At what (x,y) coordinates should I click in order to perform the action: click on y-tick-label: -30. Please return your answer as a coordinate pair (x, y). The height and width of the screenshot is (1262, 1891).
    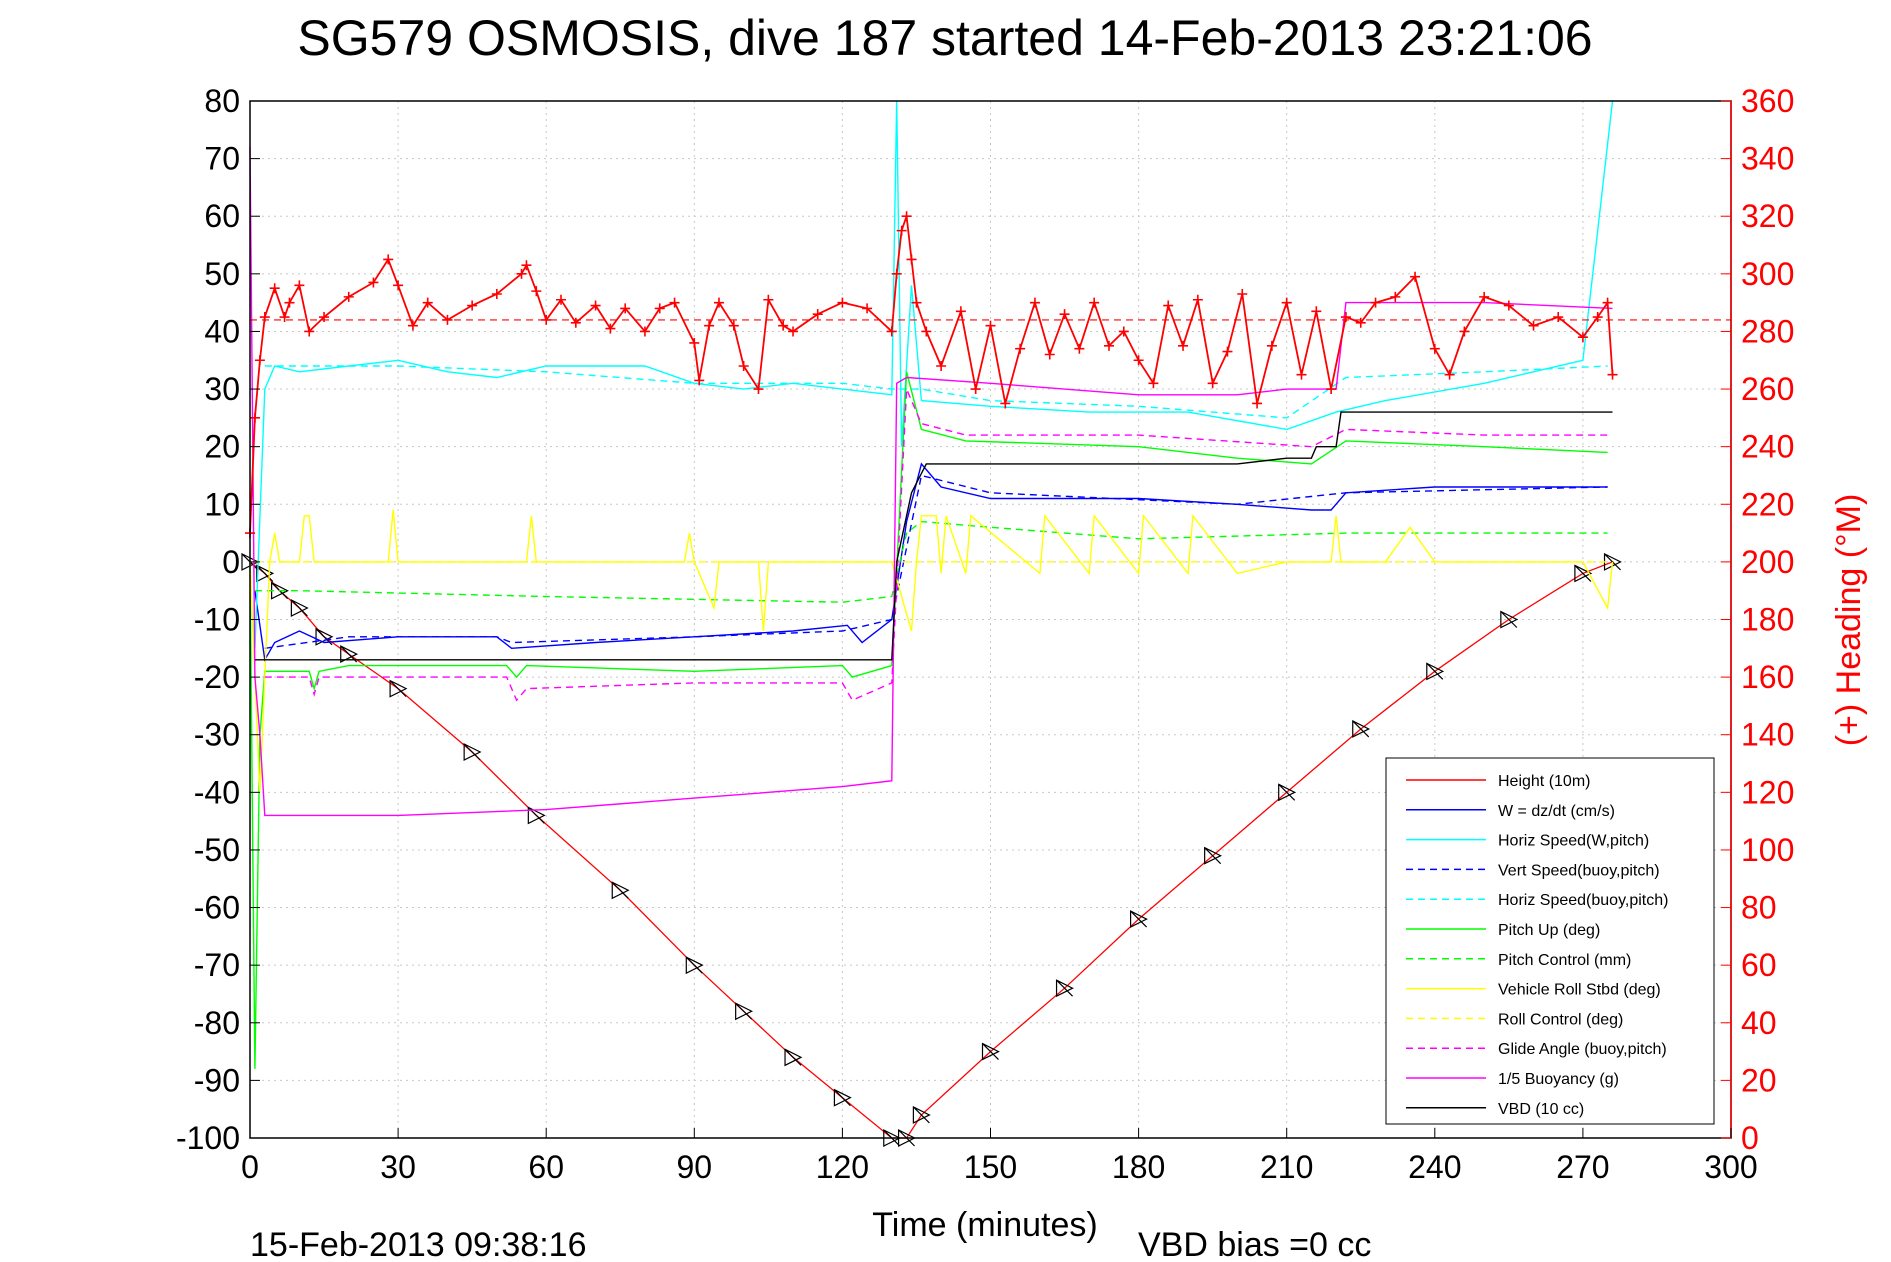
    Looking at the image, I should click on (217, 735).